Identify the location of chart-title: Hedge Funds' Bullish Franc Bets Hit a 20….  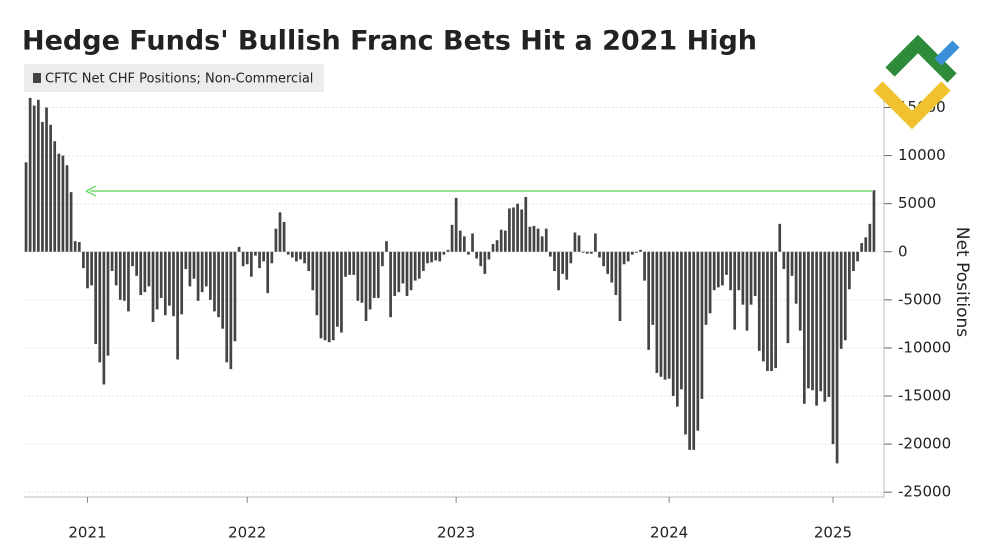
(389, 41).